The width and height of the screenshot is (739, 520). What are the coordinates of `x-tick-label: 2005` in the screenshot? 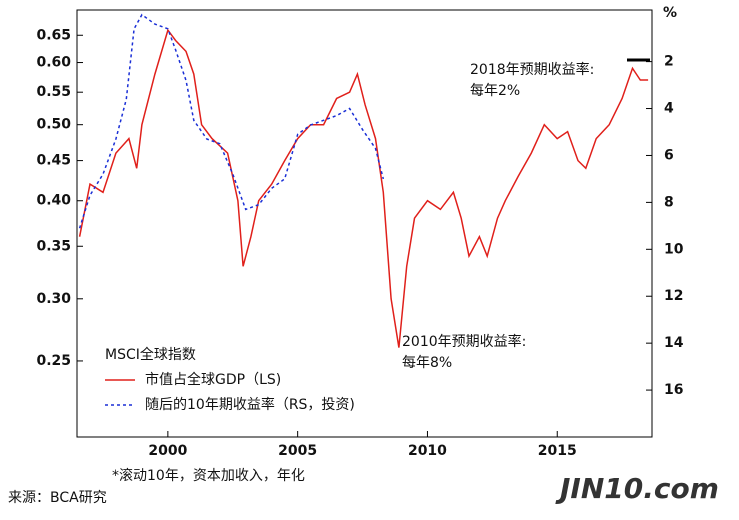 It's located at (297, 451).